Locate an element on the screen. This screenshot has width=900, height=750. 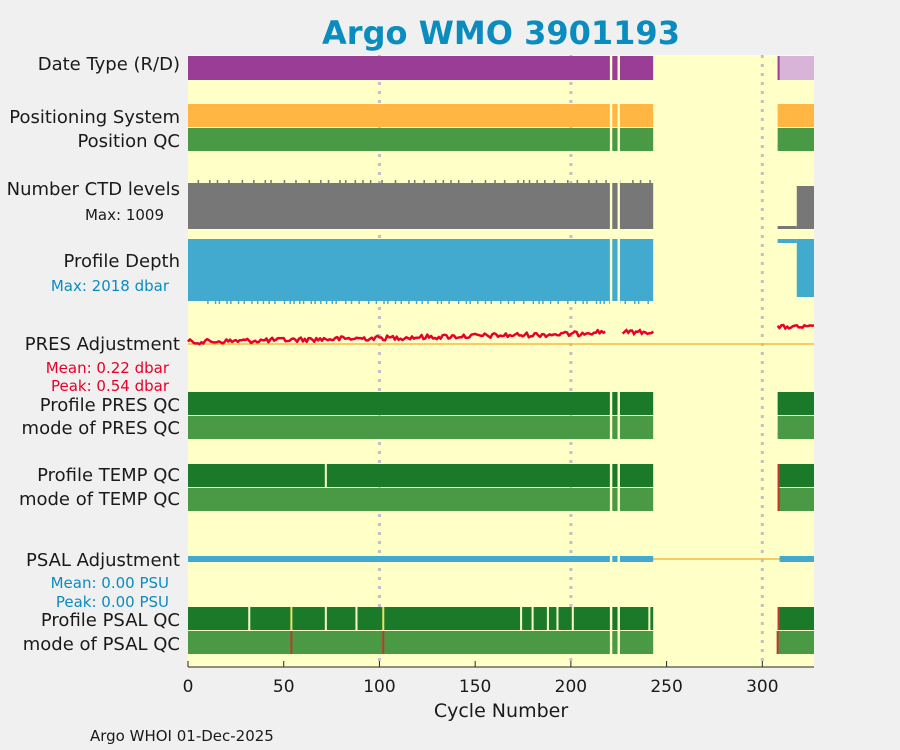
x-tick-label-200: 200 is located at coordinates (571, 687).